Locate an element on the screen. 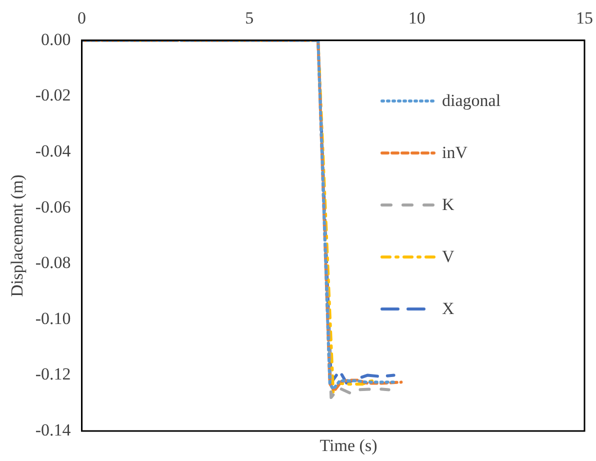 This screenshot has width=596, height=461. y-tick-label: -0.10 is located at coordinates (53, 318).